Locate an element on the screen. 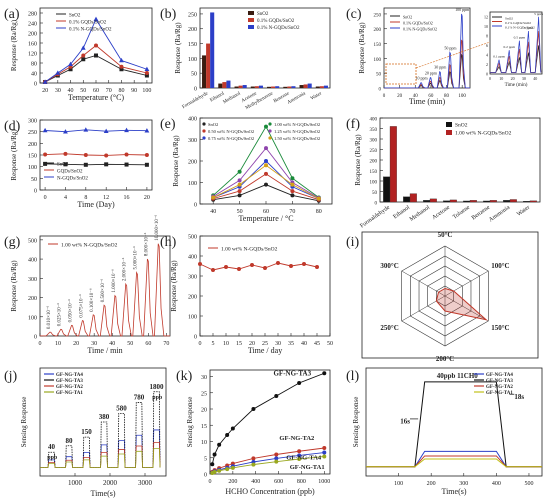 Image resolution: width=550 pixels, height=504 pixels. concentration-label: 10 ppm is located at coordinates (421, 78).